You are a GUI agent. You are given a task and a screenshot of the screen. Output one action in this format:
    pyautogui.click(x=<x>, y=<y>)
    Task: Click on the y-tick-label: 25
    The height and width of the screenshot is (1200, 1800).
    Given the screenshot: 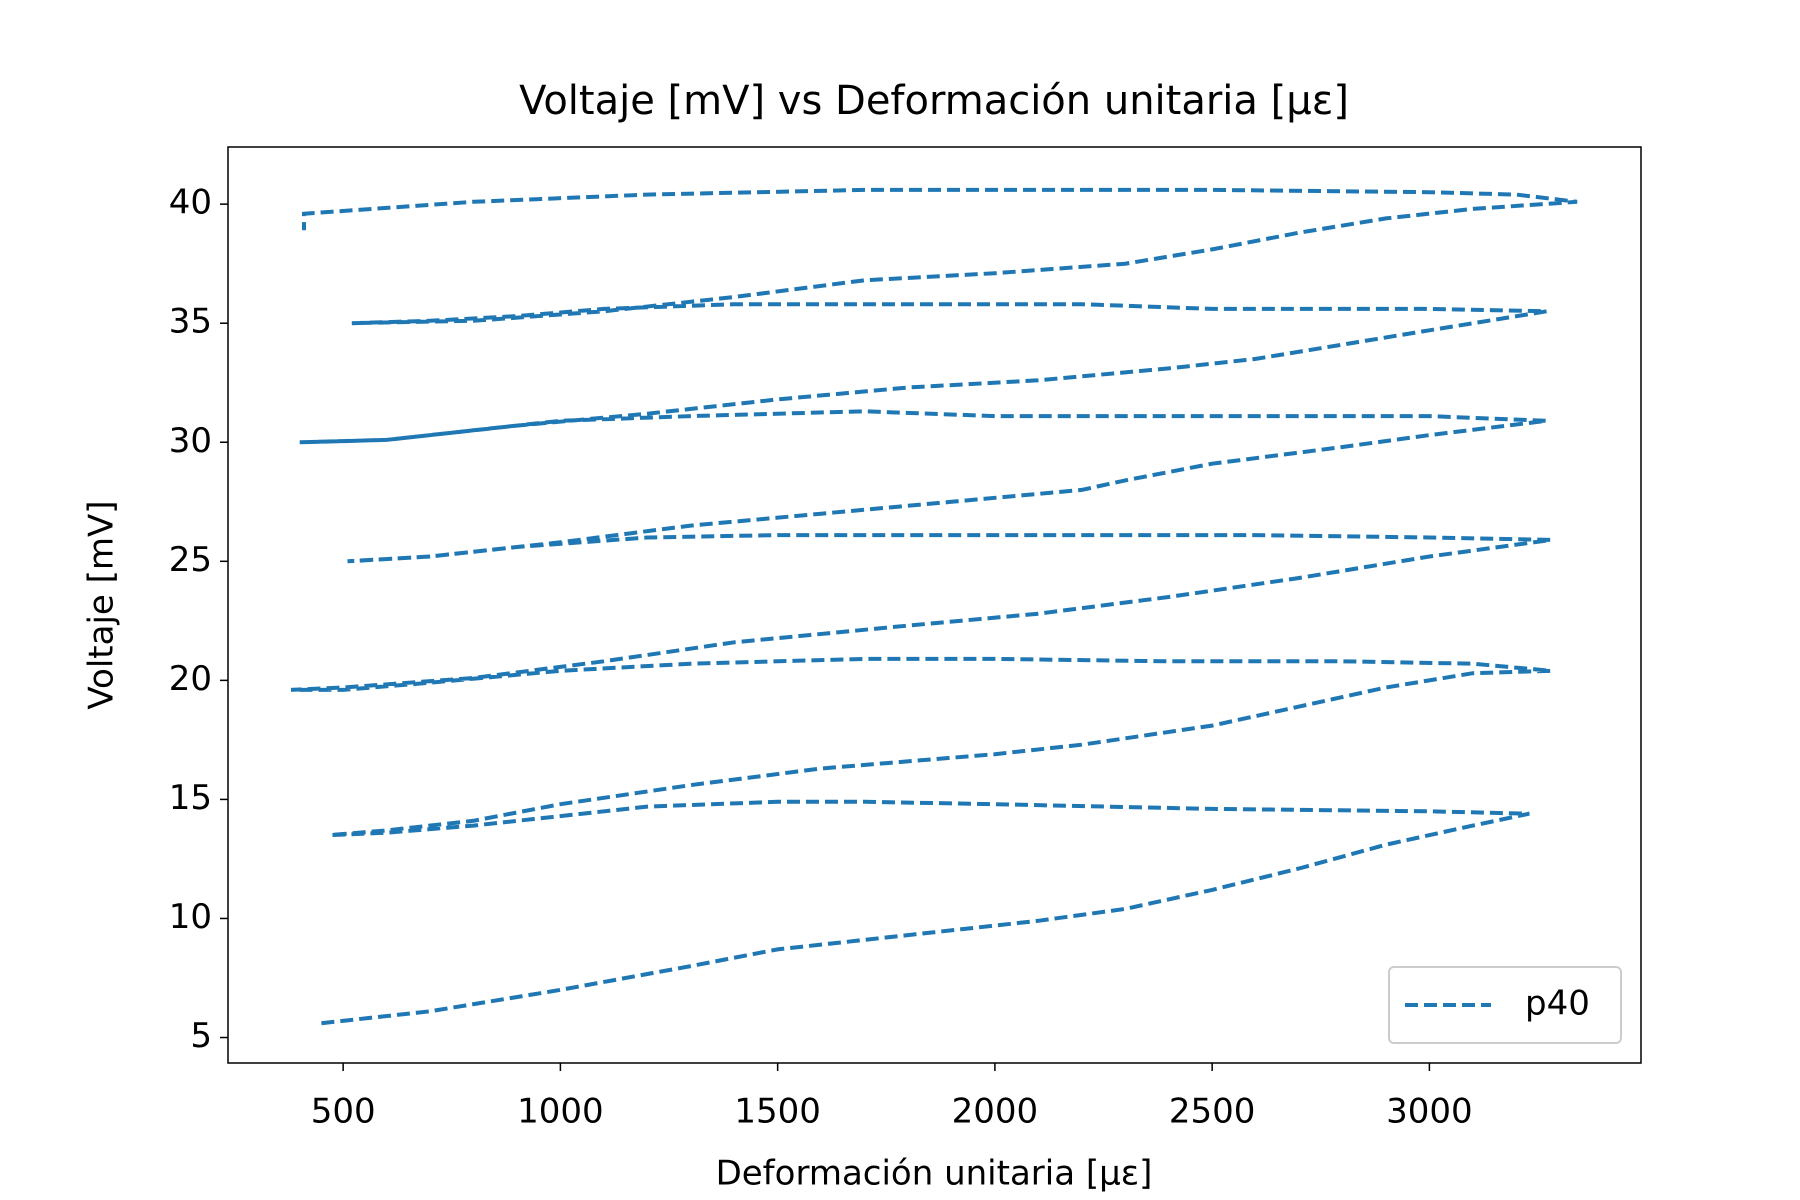 What is the action you would take?
    pyautogui.click(x=190, y=560)
    